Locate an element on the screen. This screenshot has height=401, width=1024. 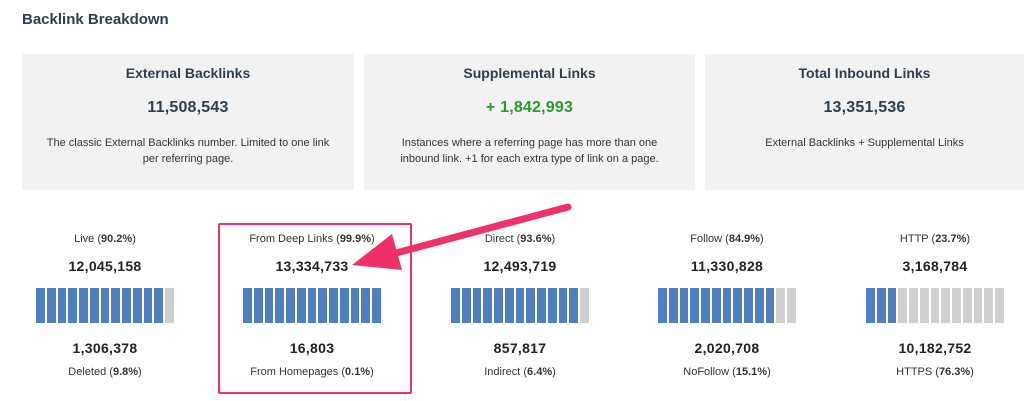
metric-top-value: 12,493,719 is located at coordinates (520, 266).